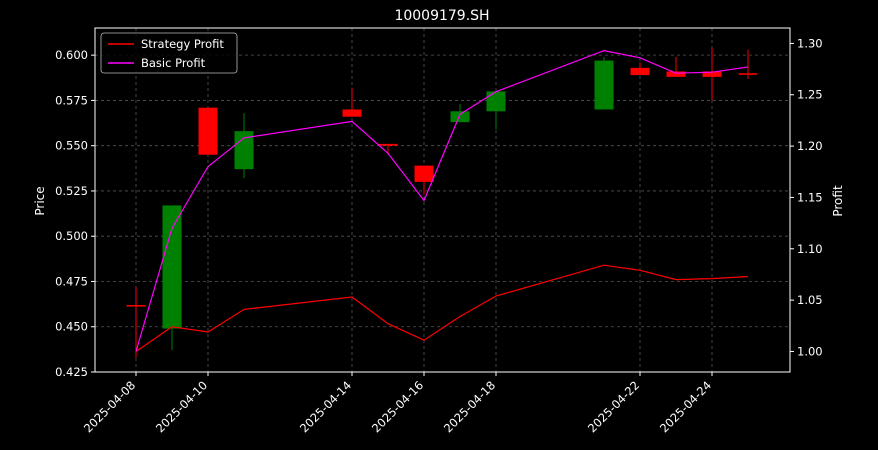 The height and width of the screenshot is (450, 878). I want to click on y-tick-label-left: 0.450, so click(71, 327).